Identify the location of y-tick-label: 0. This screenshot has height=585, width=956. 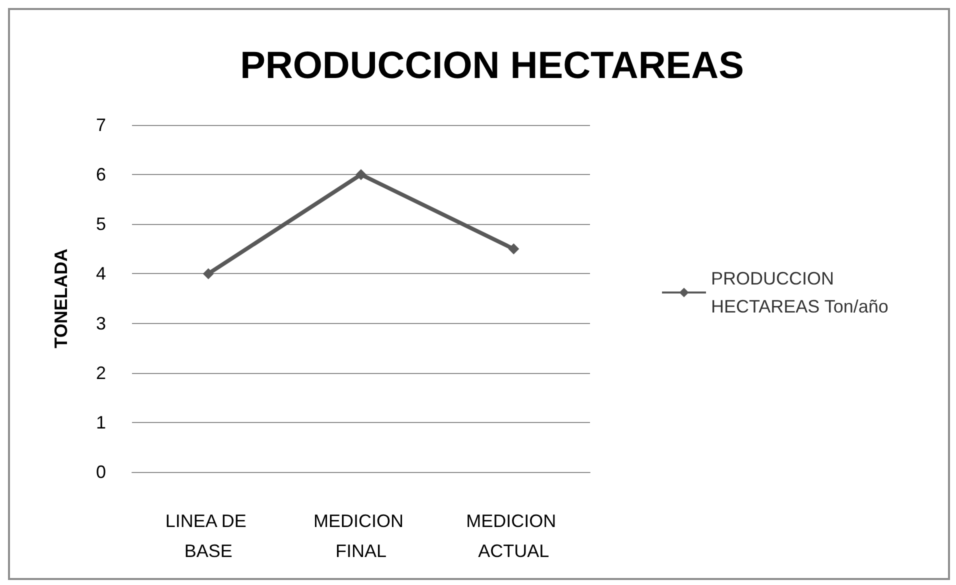
(101, 472).